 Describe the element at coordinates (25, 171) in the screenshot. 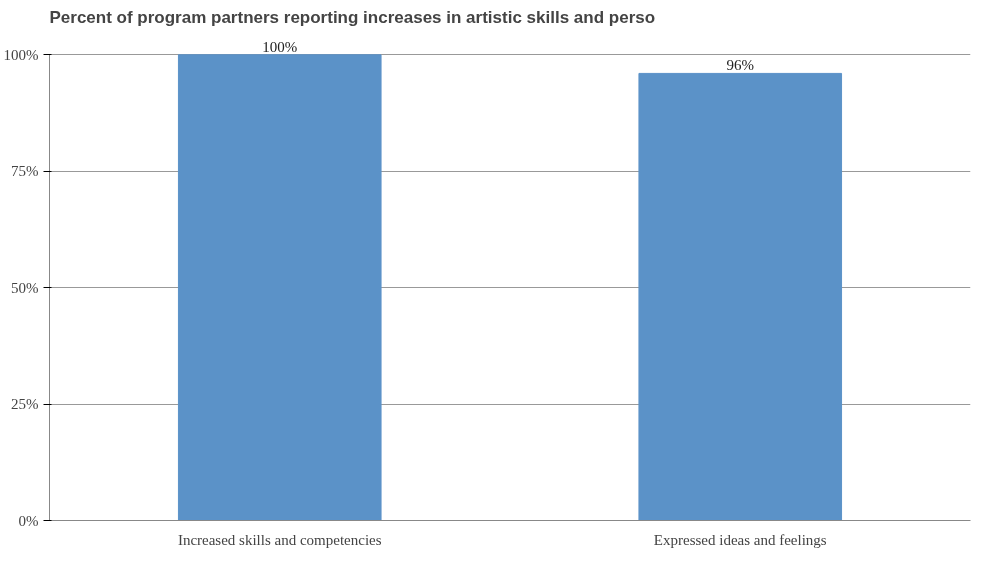

I see `y-tick-label: 75%` at that location.